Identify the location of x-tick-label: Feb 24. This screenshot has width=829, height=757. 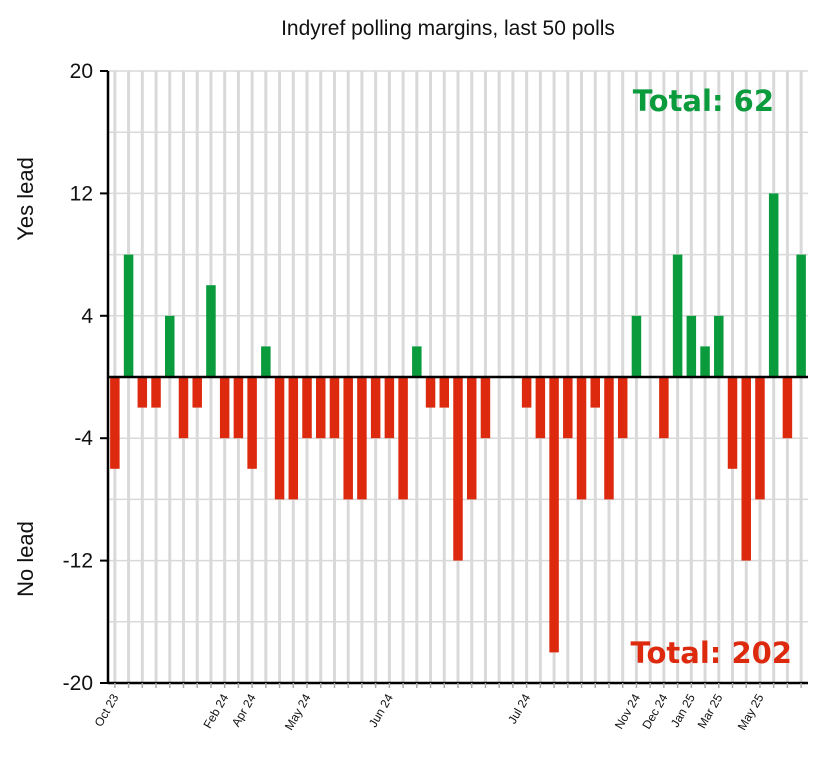
(215, 711).